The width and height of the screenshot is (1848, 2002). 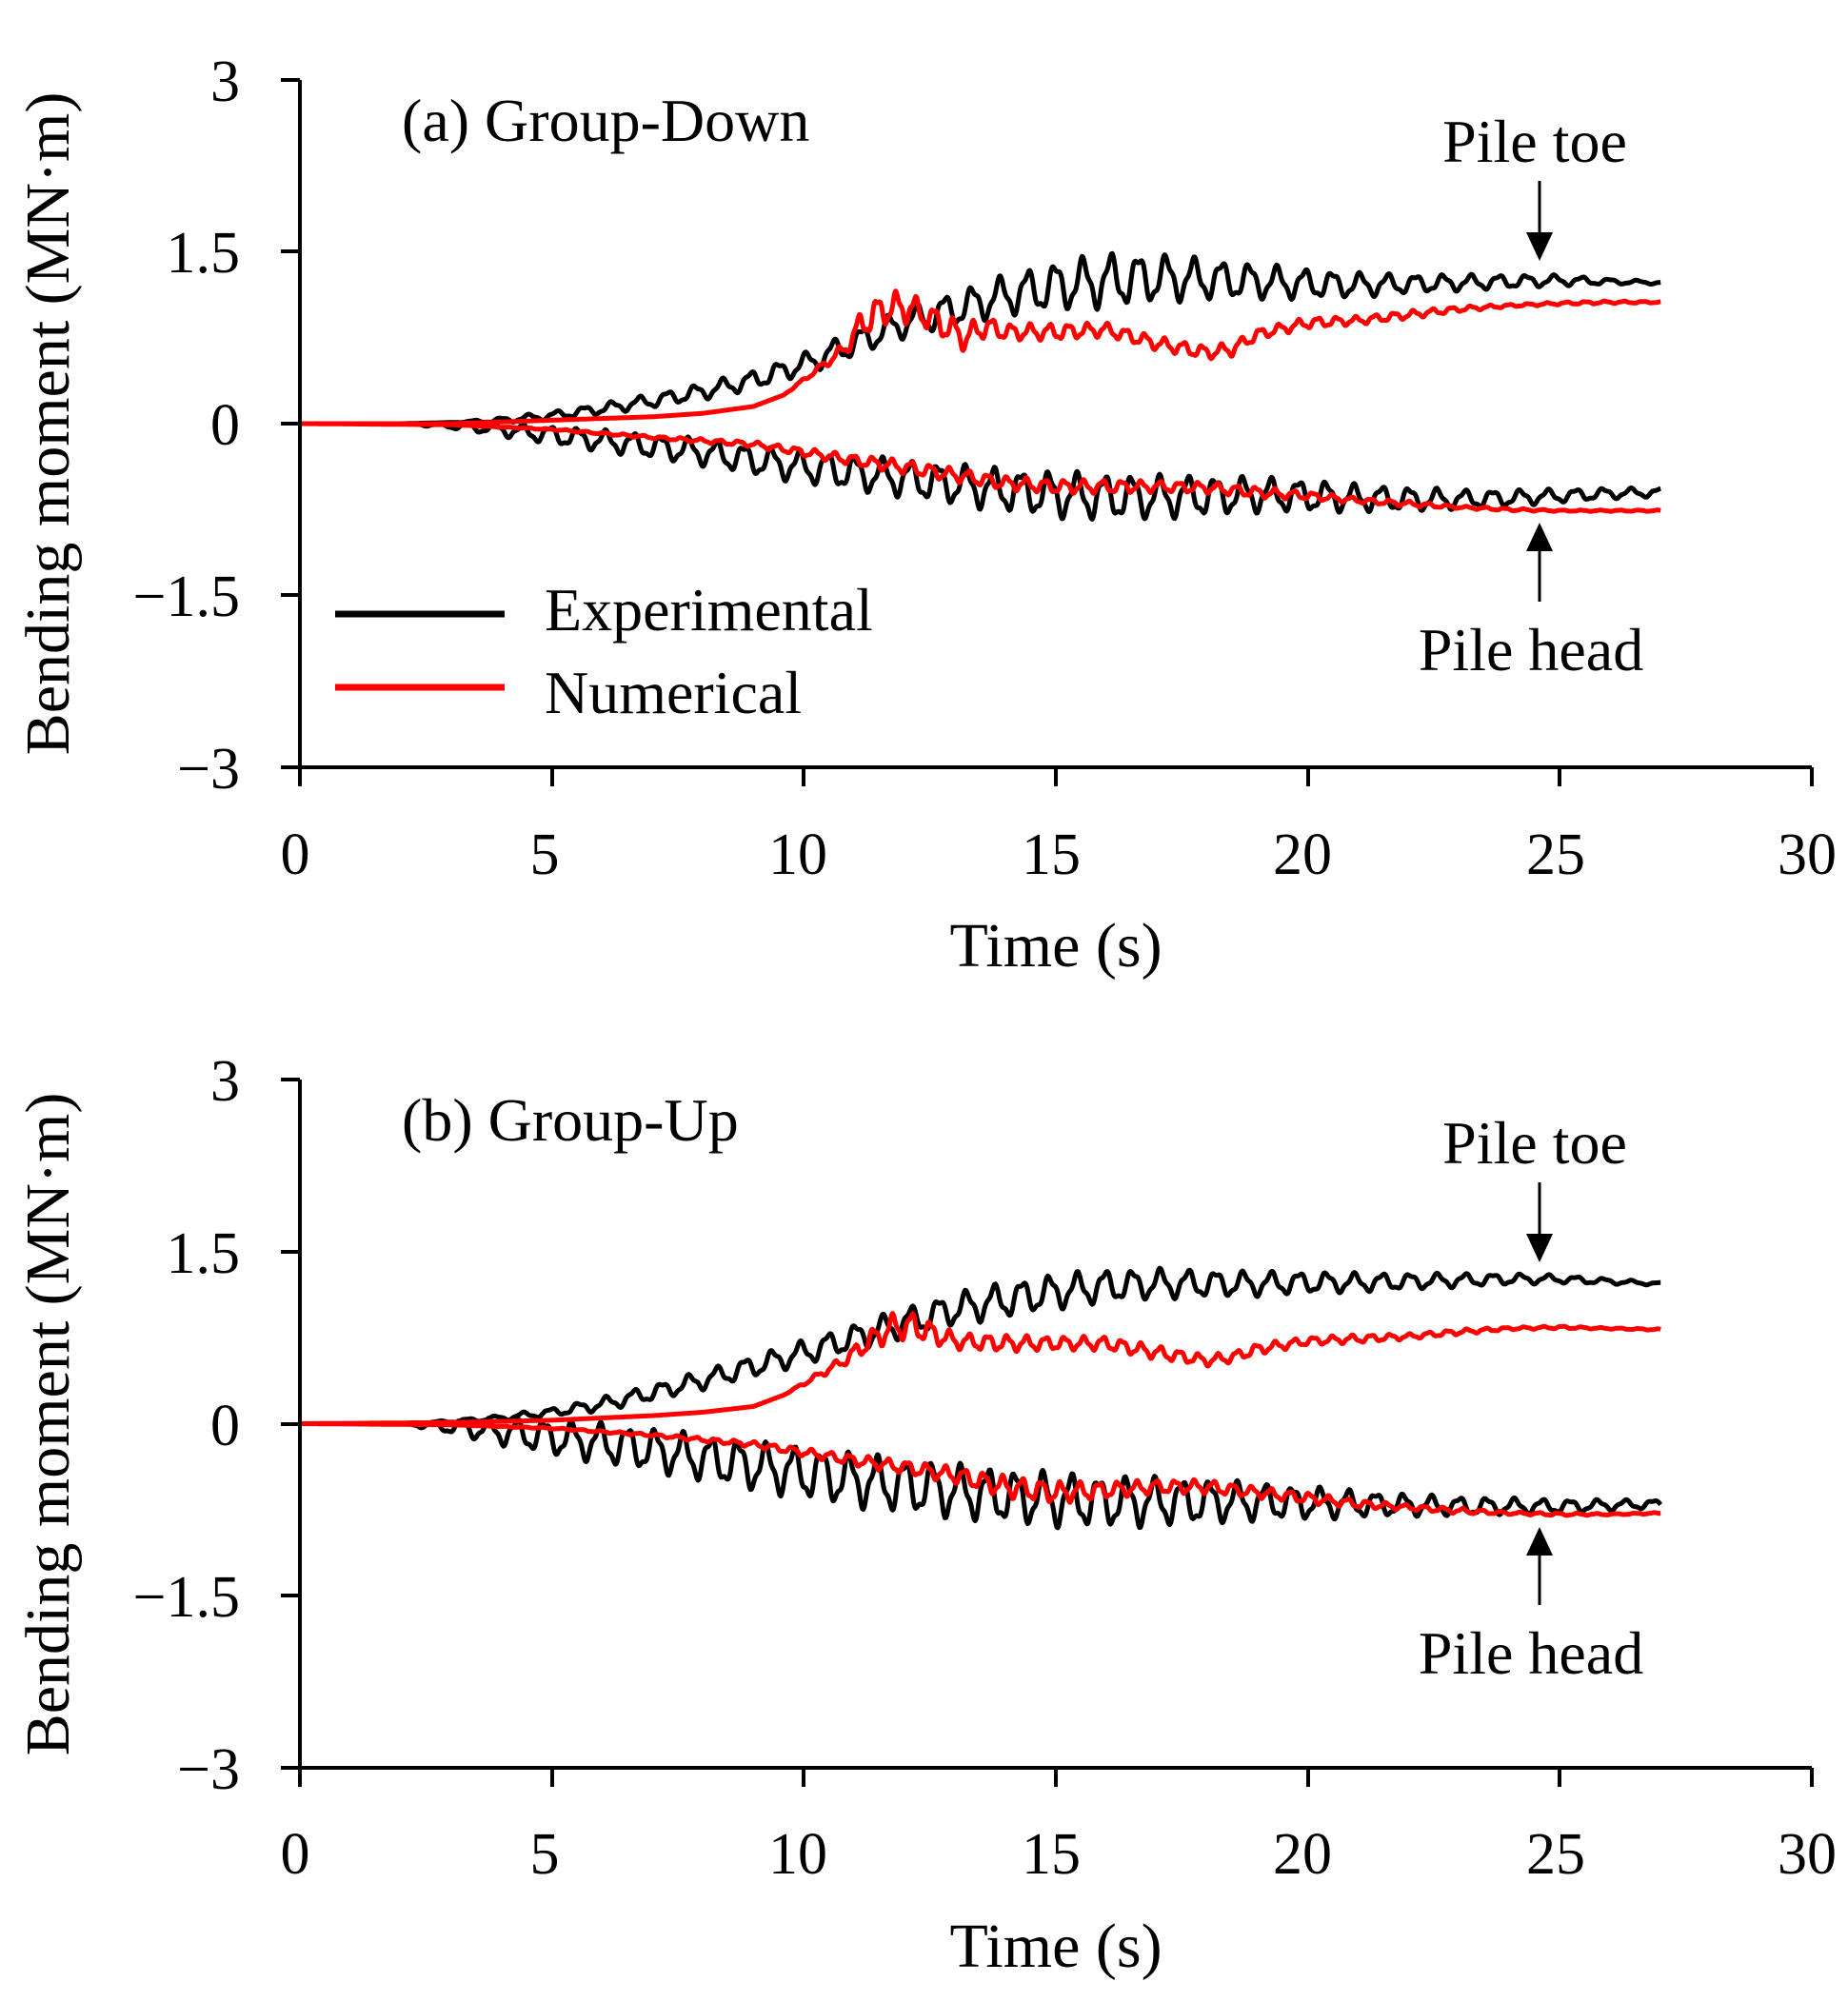 What do you see at coordinates (604, 651) in the screenshot?
I see `legend: Experimental Numerical` at bounding box center [604, 651].